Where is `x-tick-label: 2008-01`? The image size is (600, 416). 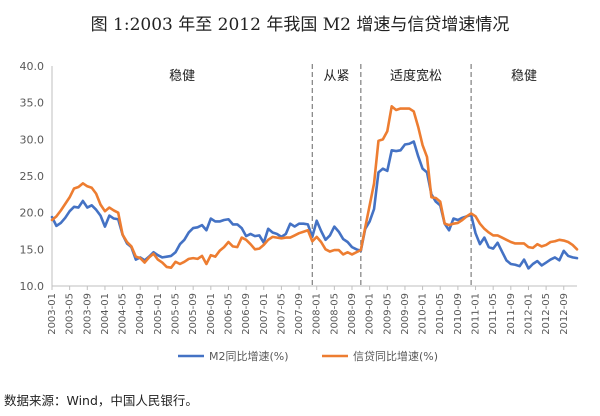 x-tick-label: 2008-01 is located at coordinates (317, 314).